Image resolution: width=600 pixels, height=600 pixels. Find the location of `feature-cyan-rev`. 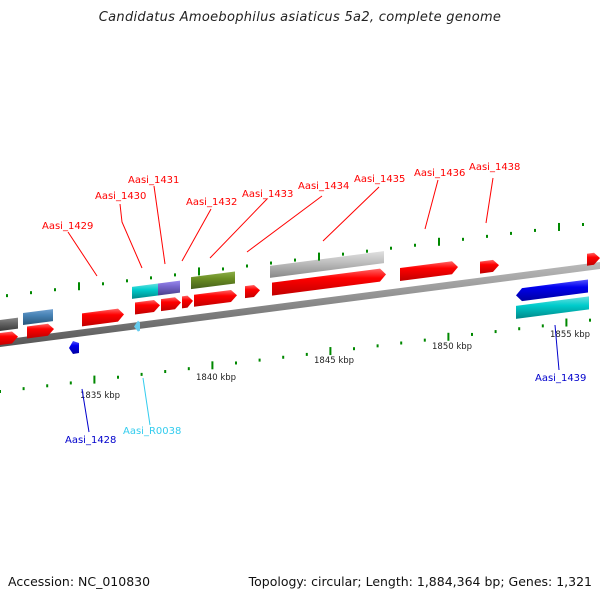

feature-cyan-rev is located at coordinates (552, 307).